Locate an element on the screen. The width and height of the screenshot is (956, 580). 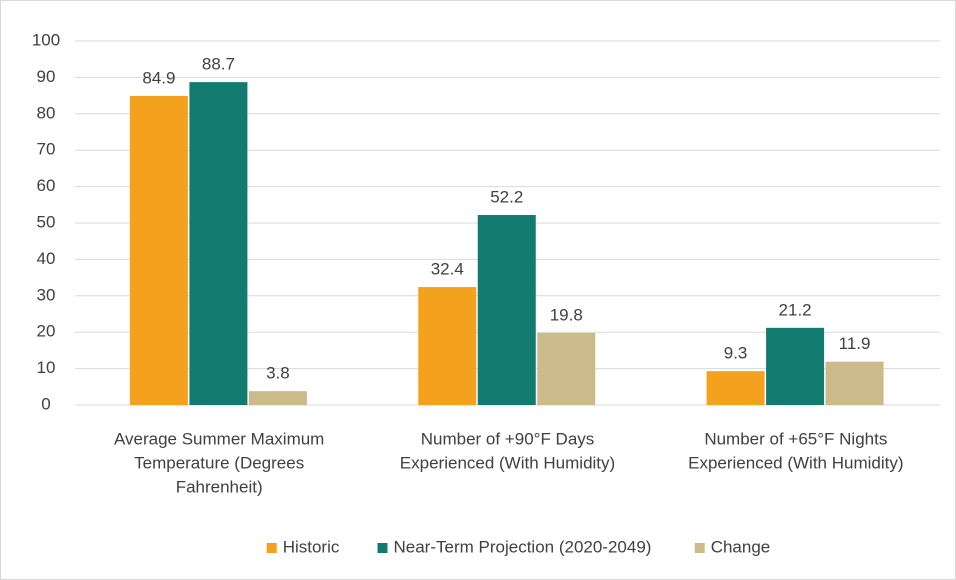
legend-label: Near-Term Projection (2020-2049) is located at coordinates (523, 546).